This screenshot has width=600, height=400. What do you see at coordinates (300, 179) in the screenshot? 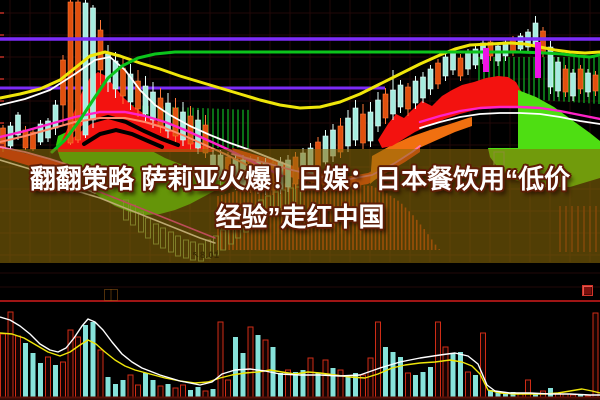
I see `headline-line-1: 翻翻策略 萨莉亚火爆！日媒：日本餐饮用“低价` at bounding box center [300, 179].